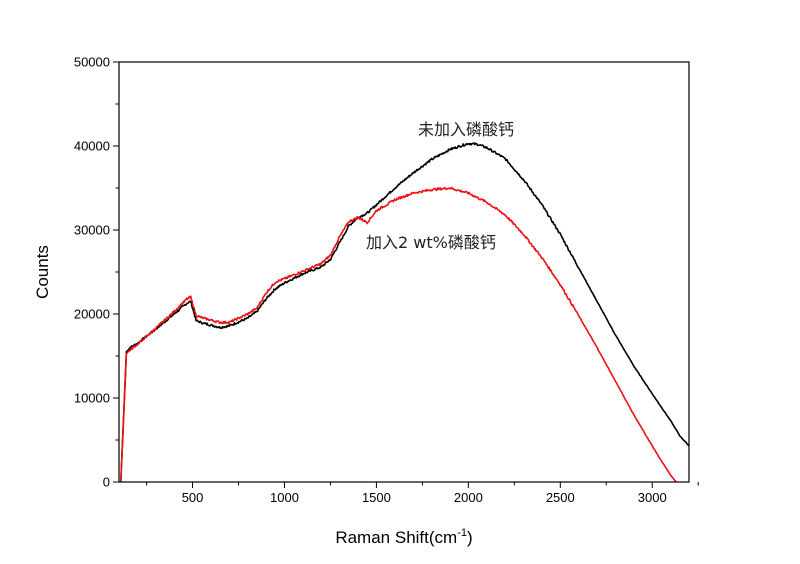  Describe the element at coordinates (92, 314) in the screenshot. I see `y-tick-label: 20000` at that location.